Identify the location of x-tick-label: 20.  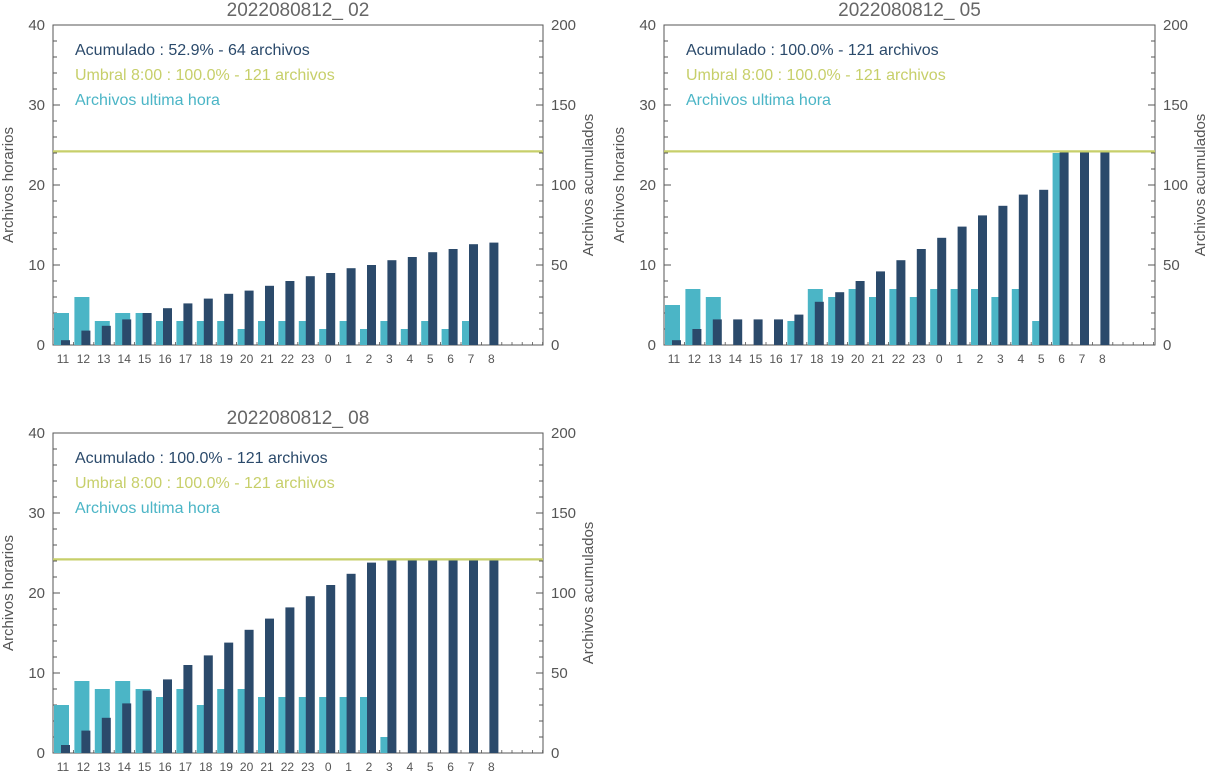
(247, 359).